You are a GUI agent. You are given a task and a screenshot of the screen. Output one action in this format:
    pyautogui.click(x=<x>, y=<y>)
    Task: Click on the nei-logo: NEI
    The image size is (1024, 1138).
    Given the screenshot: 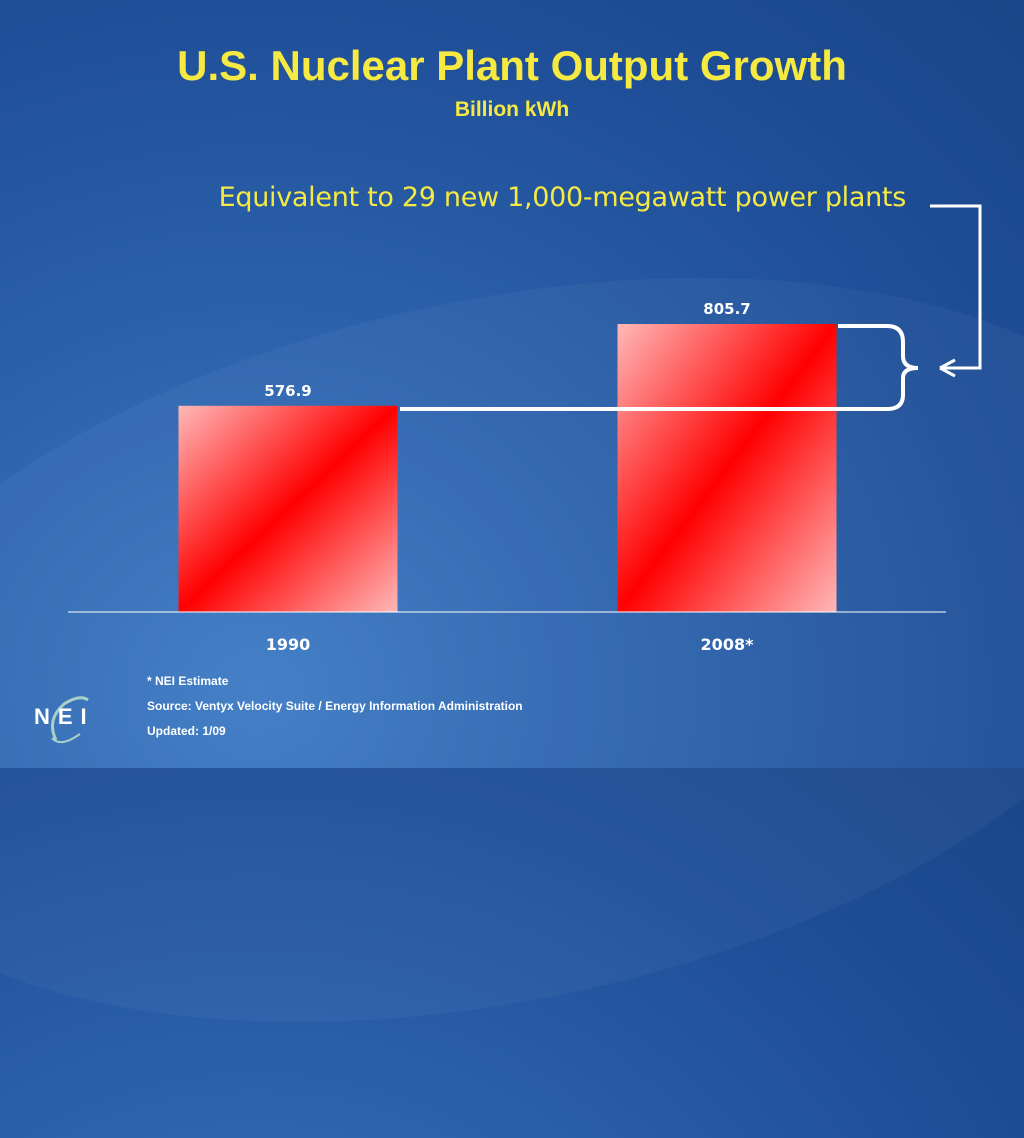 What is the action you would take?
    pyautogui.click(x=64, y=720)
    